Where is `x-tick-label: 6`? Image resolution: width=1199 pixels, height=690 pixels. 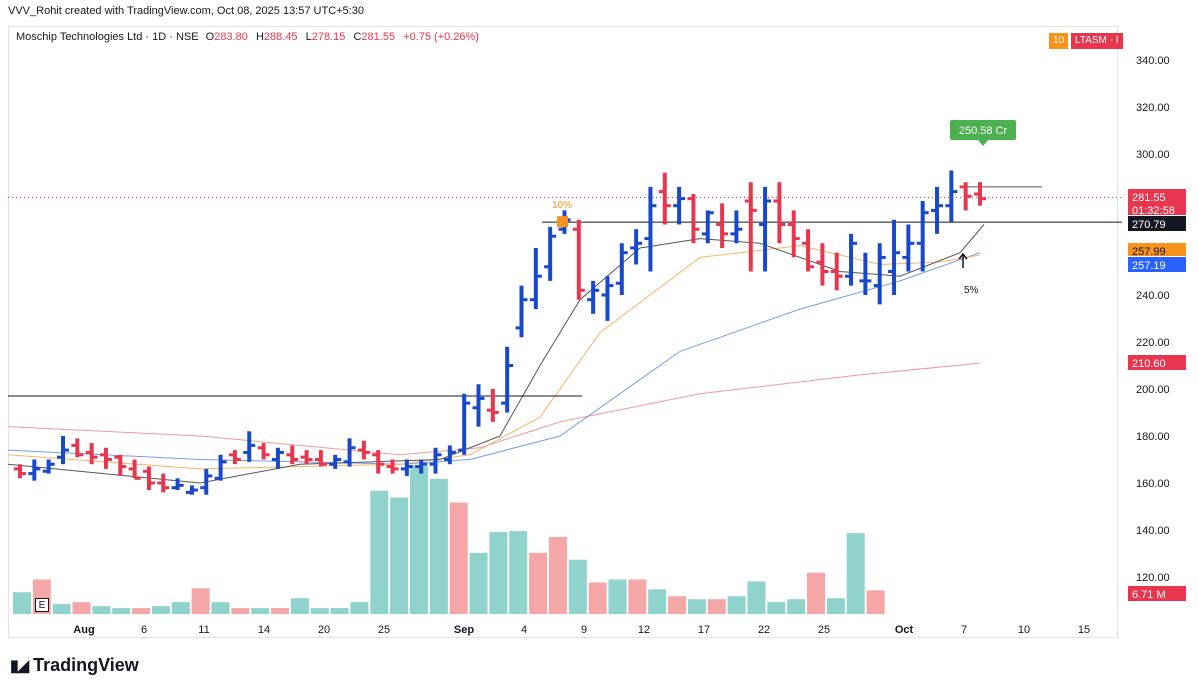
x-tick-label: 6 is located at coordinates (144, 630).